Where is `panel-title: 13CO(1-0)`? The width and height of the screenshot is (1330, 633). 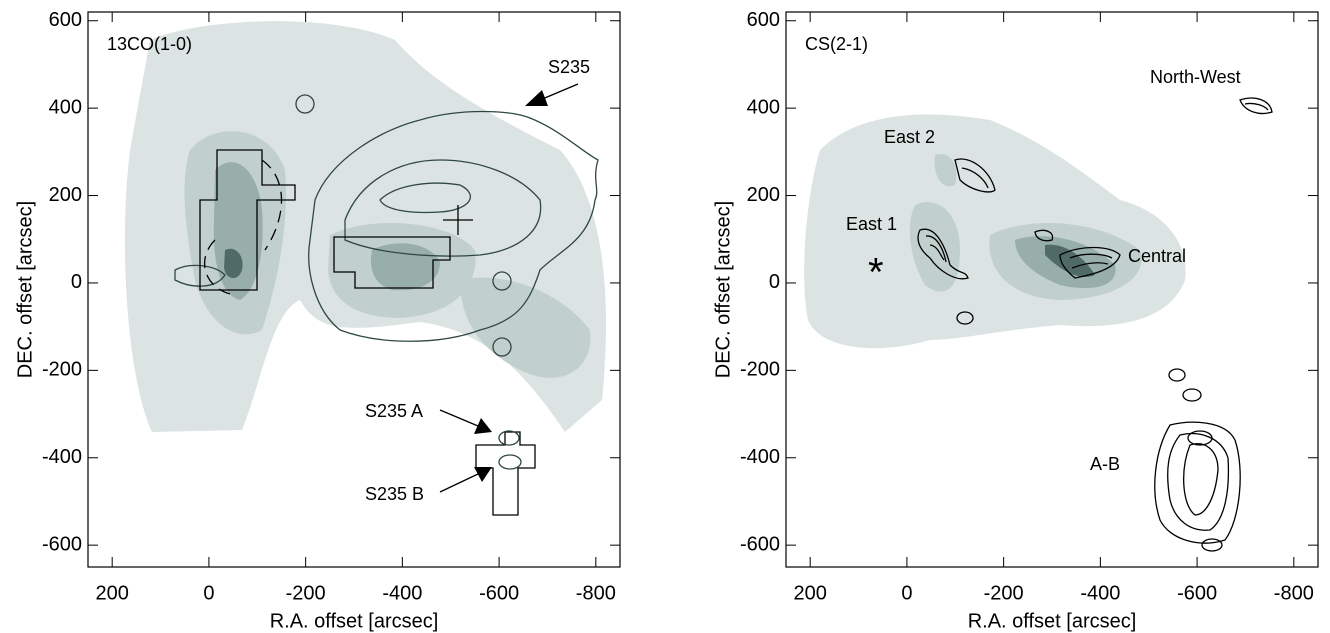
panel-title: 13CO(1-0) is located at coordinates (149, 44).